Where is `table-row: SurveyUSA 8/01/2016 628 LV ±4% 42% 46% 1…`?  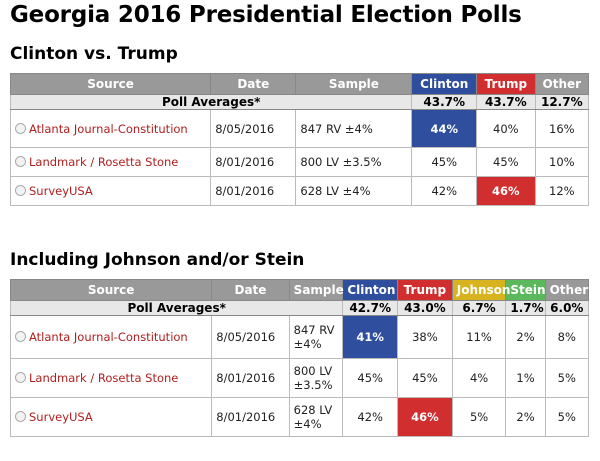 table-row: SurveyUSA 8/01/2016 628 LV ±4% 42% 46% 1… is located at coordinates (299, 191).